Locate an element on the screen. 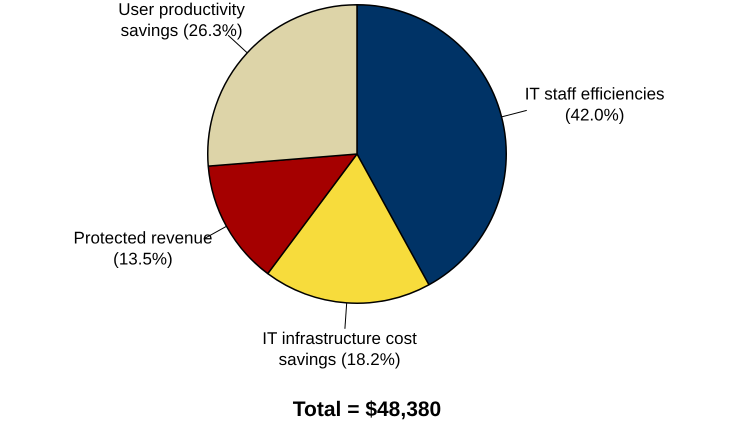  slice-label: IT infrastructure cost savings (18.2%) is located at coordinates (340, 348).